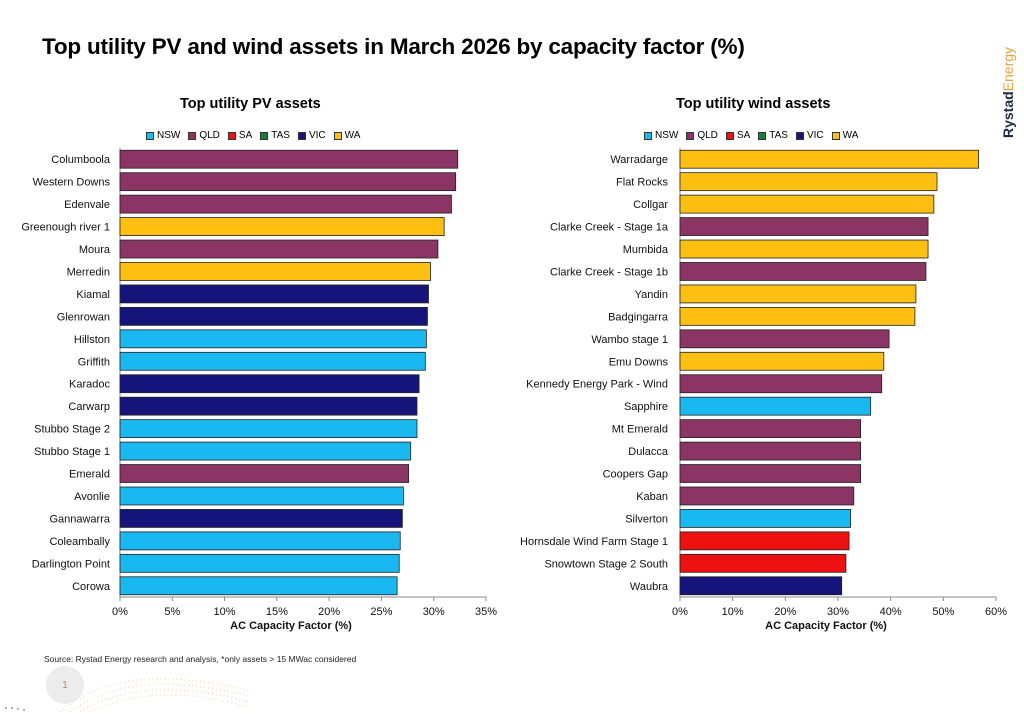 Image resolution: width=1024 pixels, height=714 pixels. Describe the element at coordinates (606, 564) in the screenshot. I see `wind-category-label: Snowtown Stage 2 South` at that location.